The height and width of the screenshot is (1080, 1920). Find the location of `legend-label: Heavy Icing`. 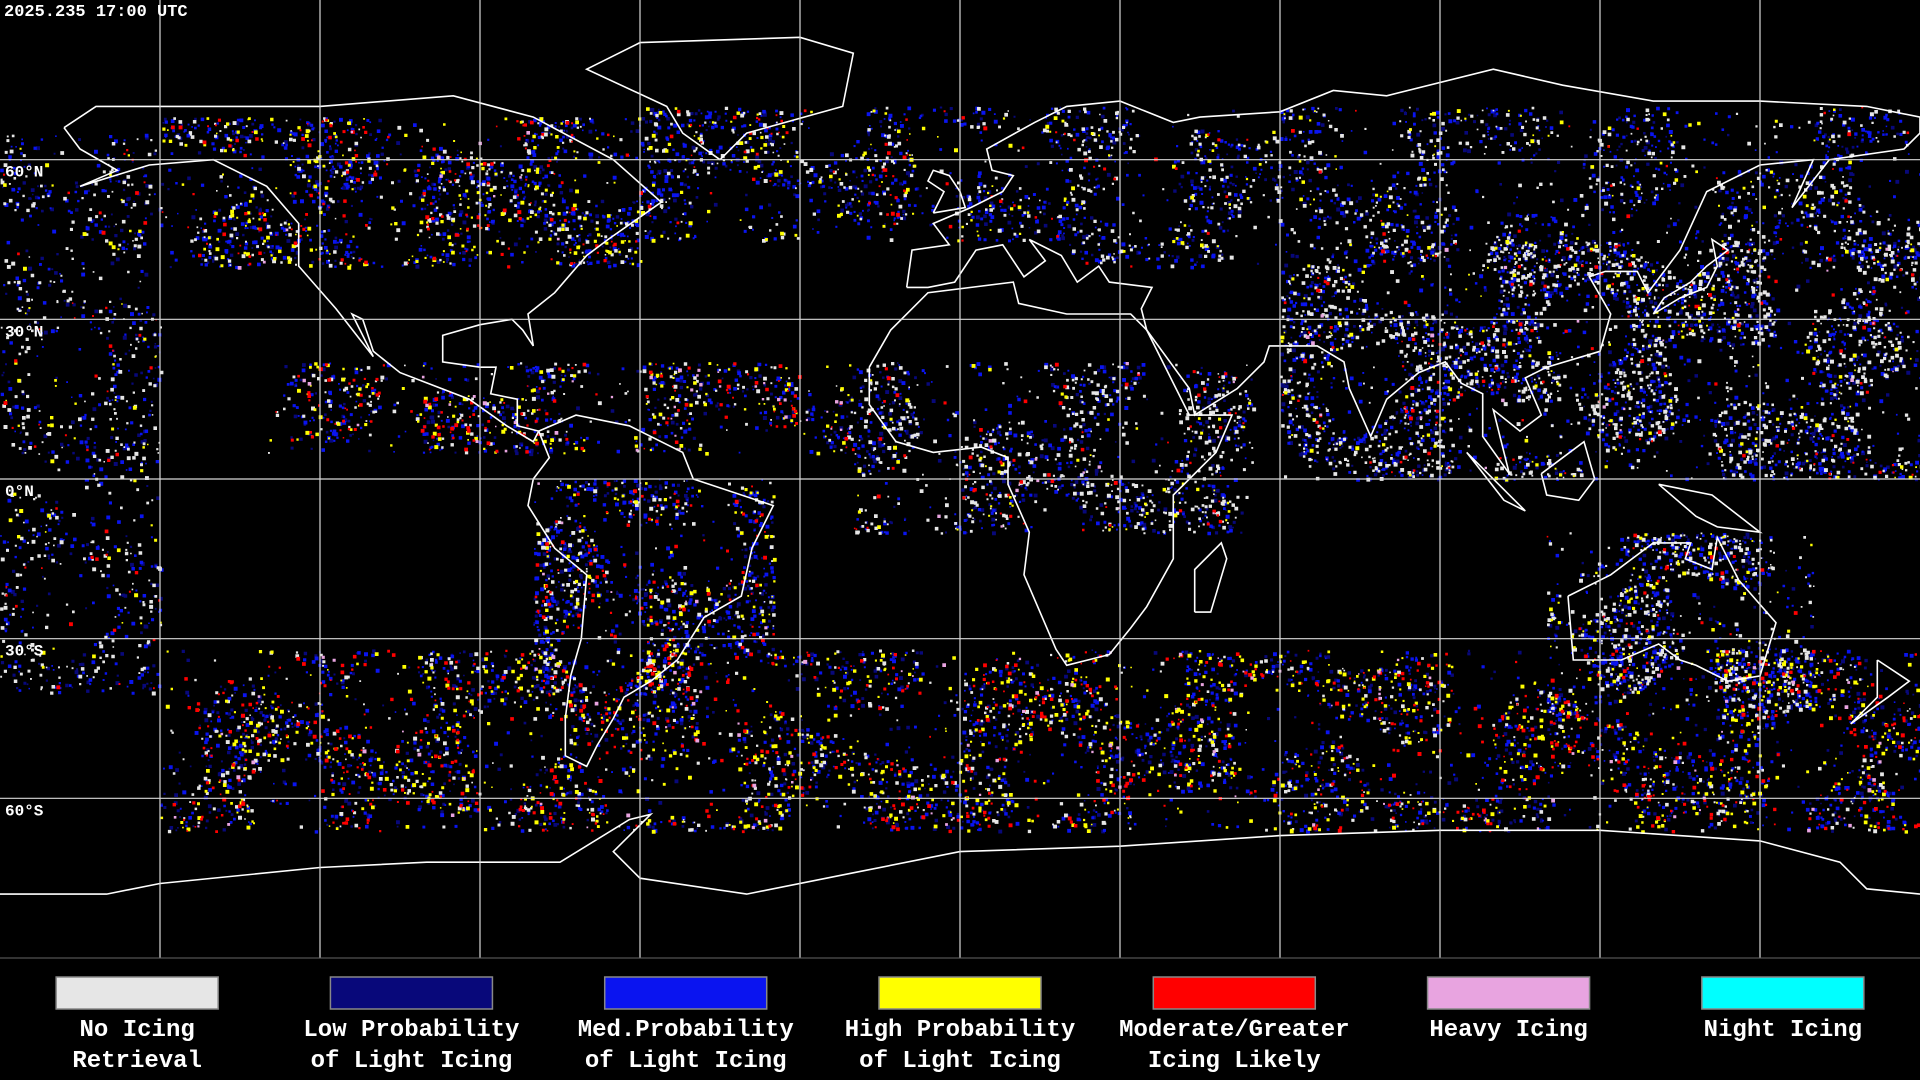

legend-label: Heavy Icing is located at coordinates (1508, 1030).